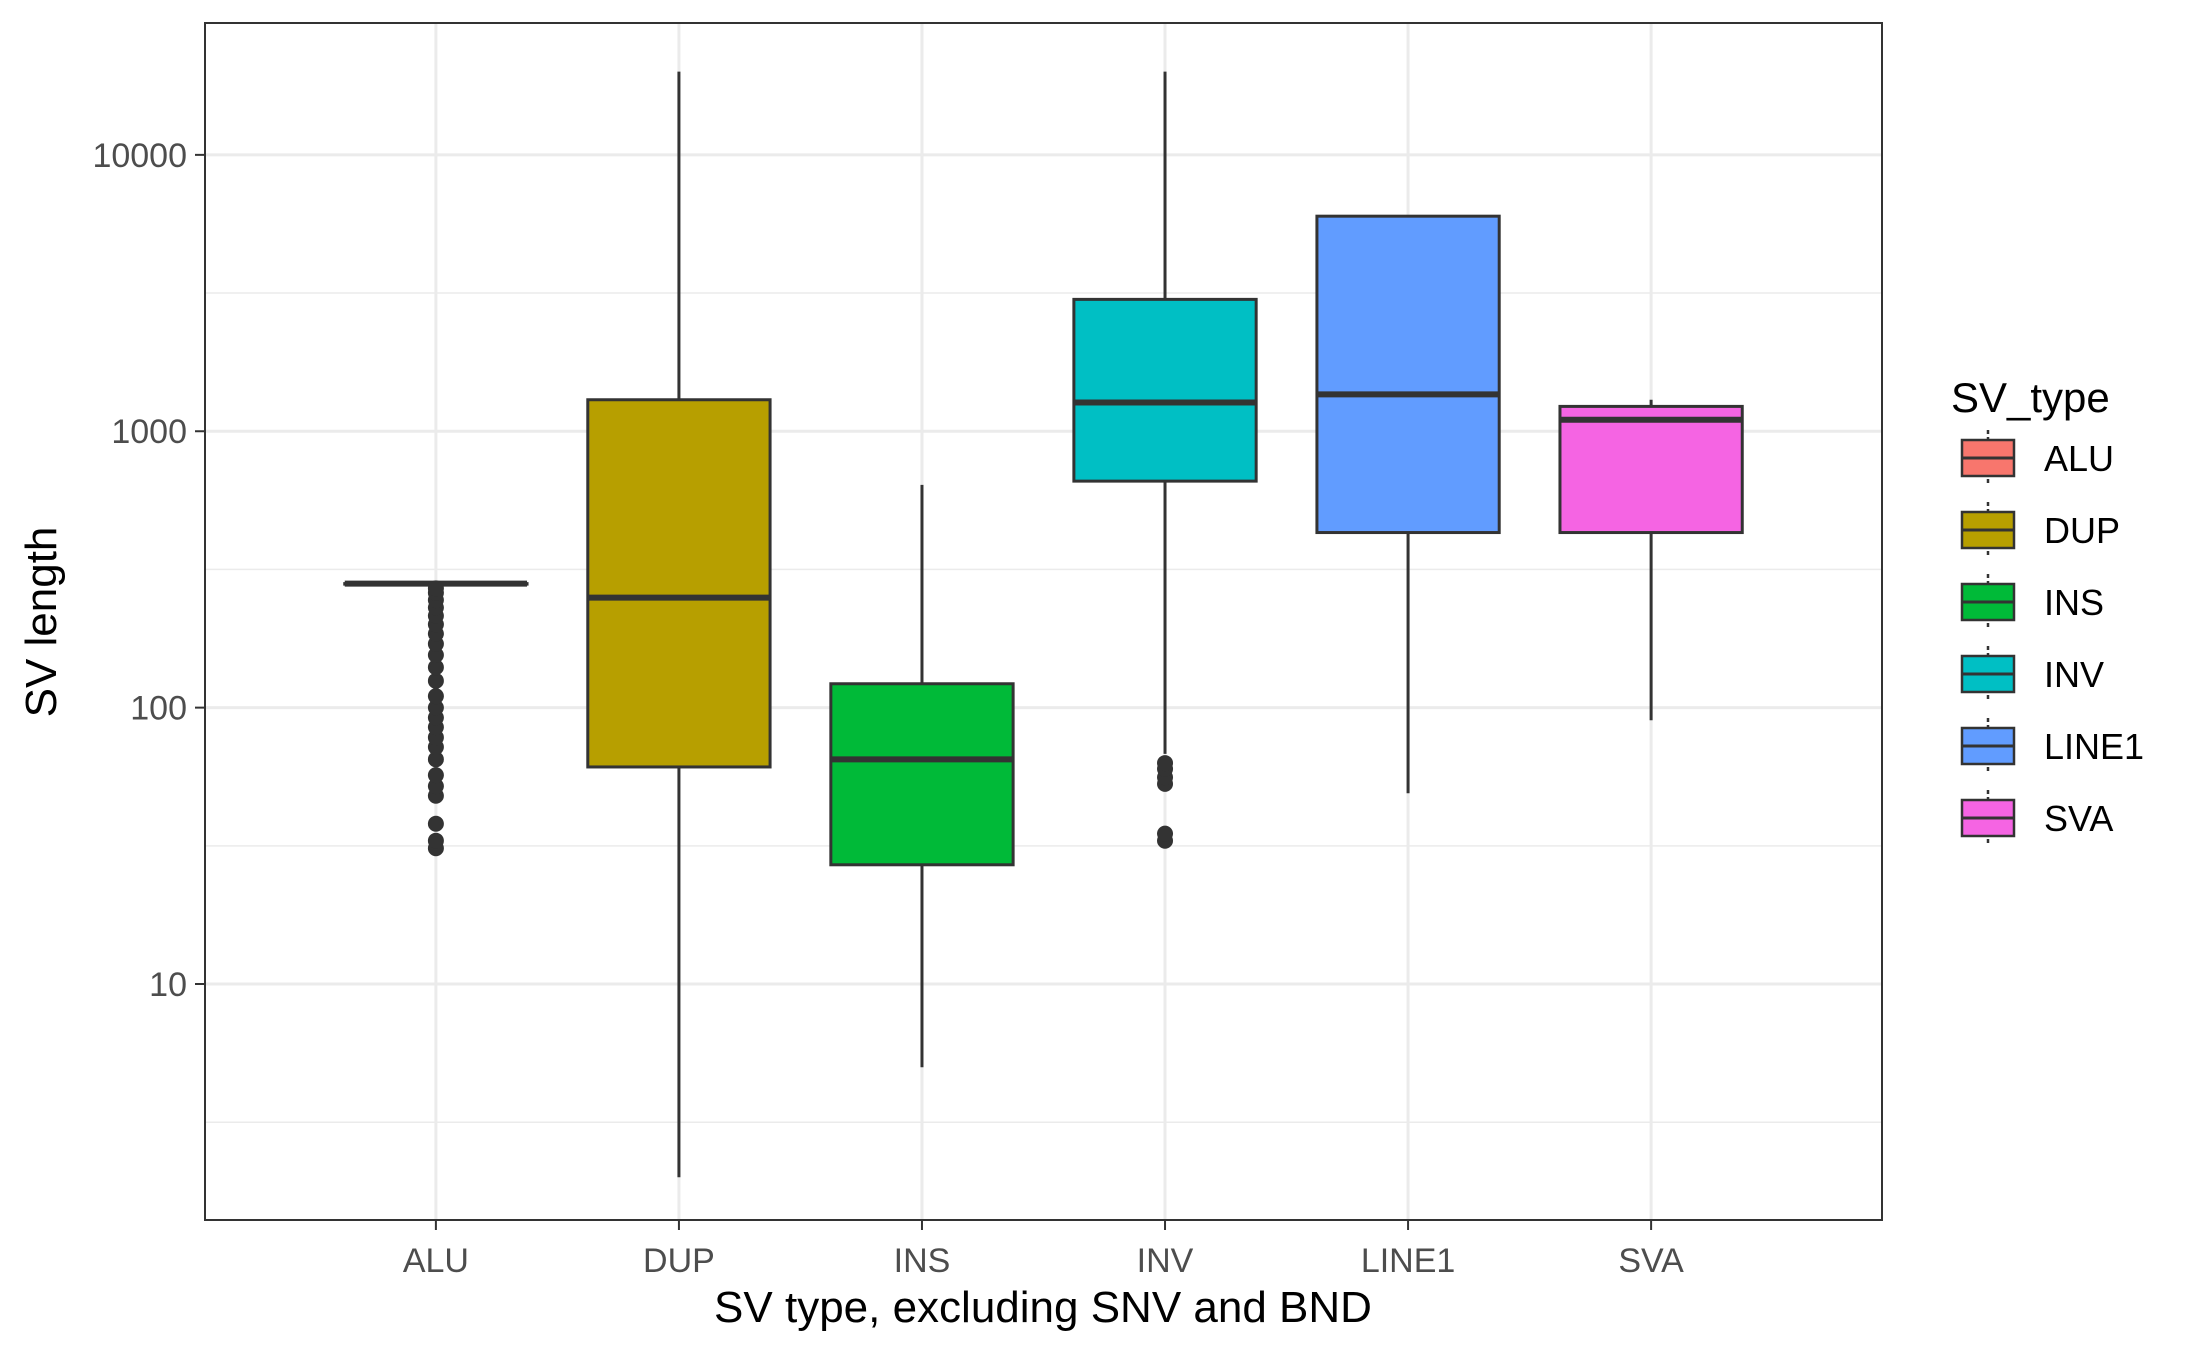  What do you see at coordinates (1165, 1261) in the screenshot?
I see `x-tick-label: INV` at bounding box center [1165, 1261].